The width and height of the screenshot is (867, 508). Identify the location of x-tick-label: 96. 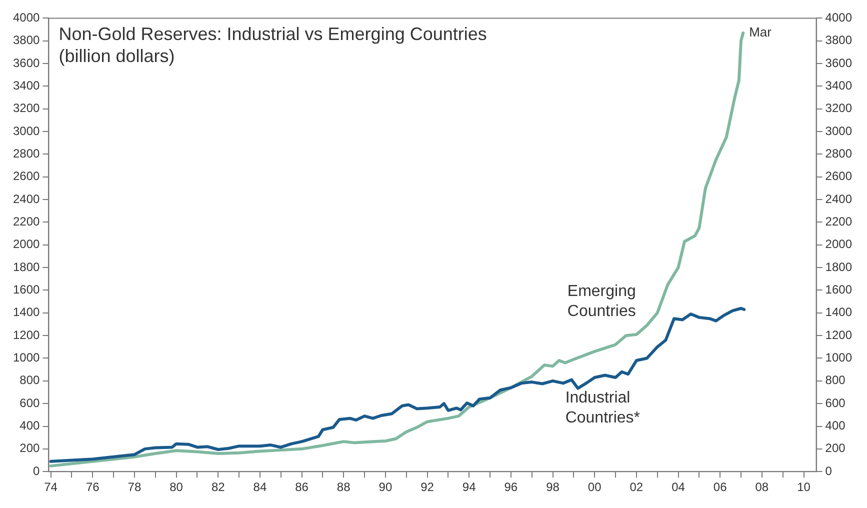
(511, 487).